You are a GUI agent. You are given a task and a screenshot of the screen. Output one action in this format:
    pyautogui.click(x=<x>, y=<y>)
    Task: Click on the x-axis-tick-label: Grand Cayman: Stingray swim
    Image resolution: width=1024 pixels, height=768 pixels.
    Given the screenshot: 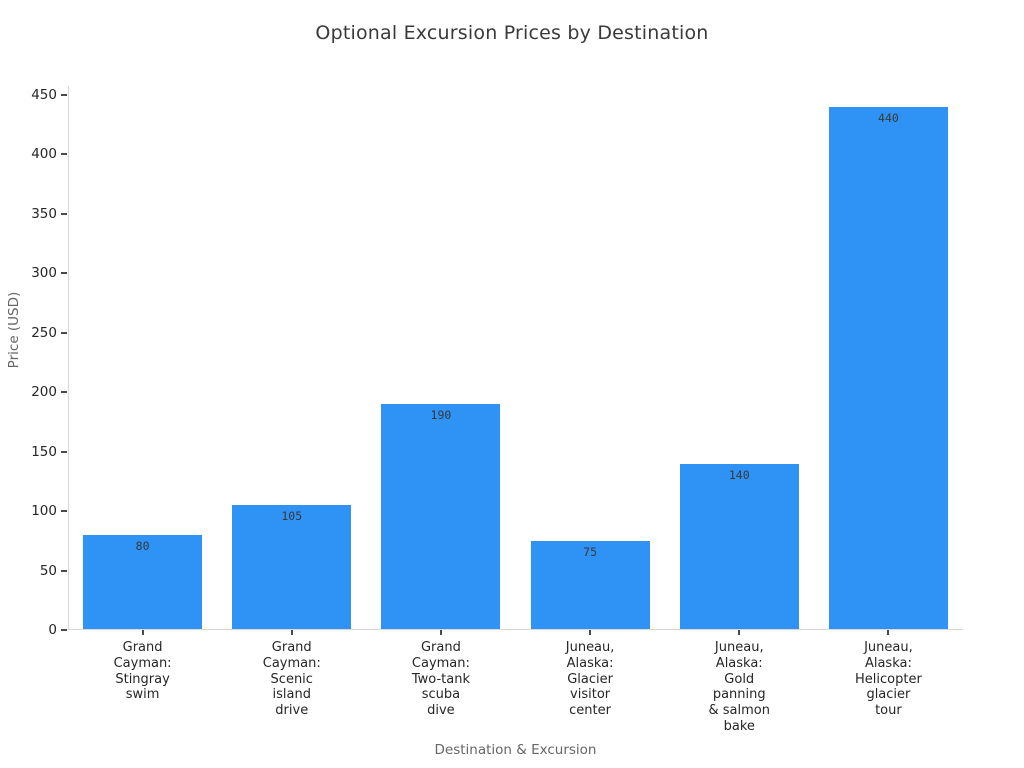 What is the action you would take?
    pyautogui.click(x=142, y=671)
    